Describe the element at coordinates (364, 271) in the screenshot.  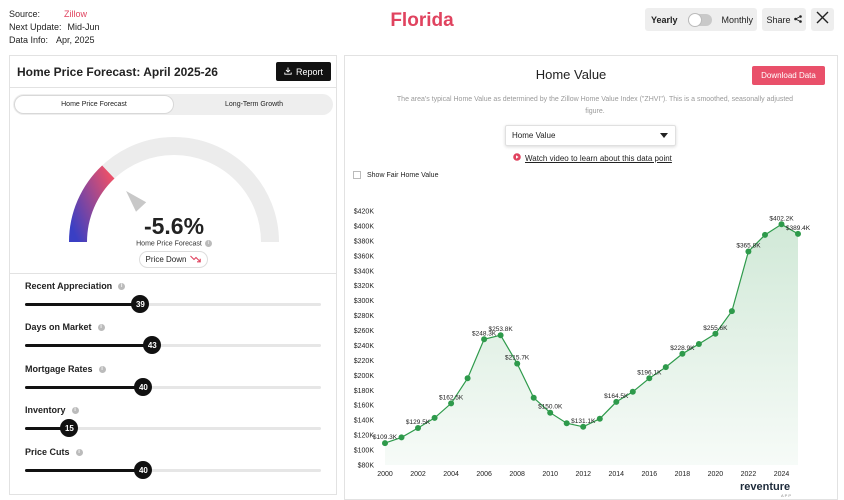
I see `y-tick-label: $340K` at that location.